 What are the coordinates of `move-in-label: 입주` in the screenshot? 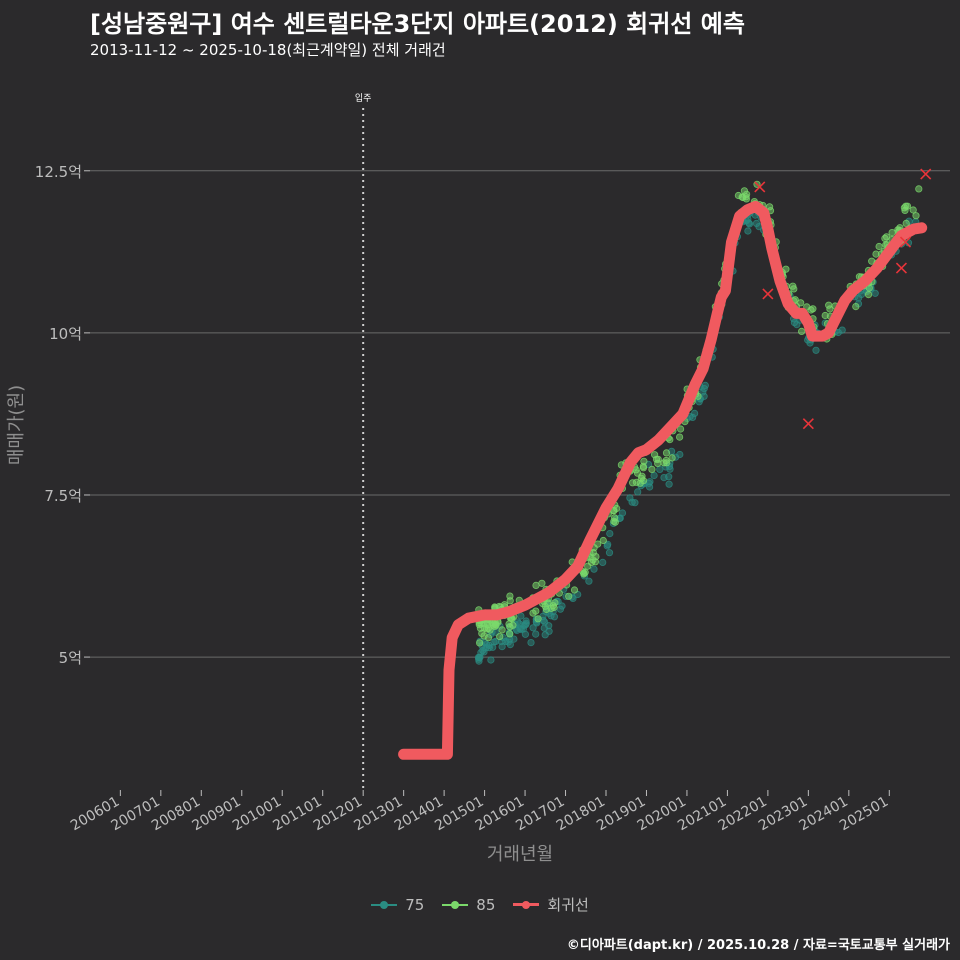 It's located at (363, 98).